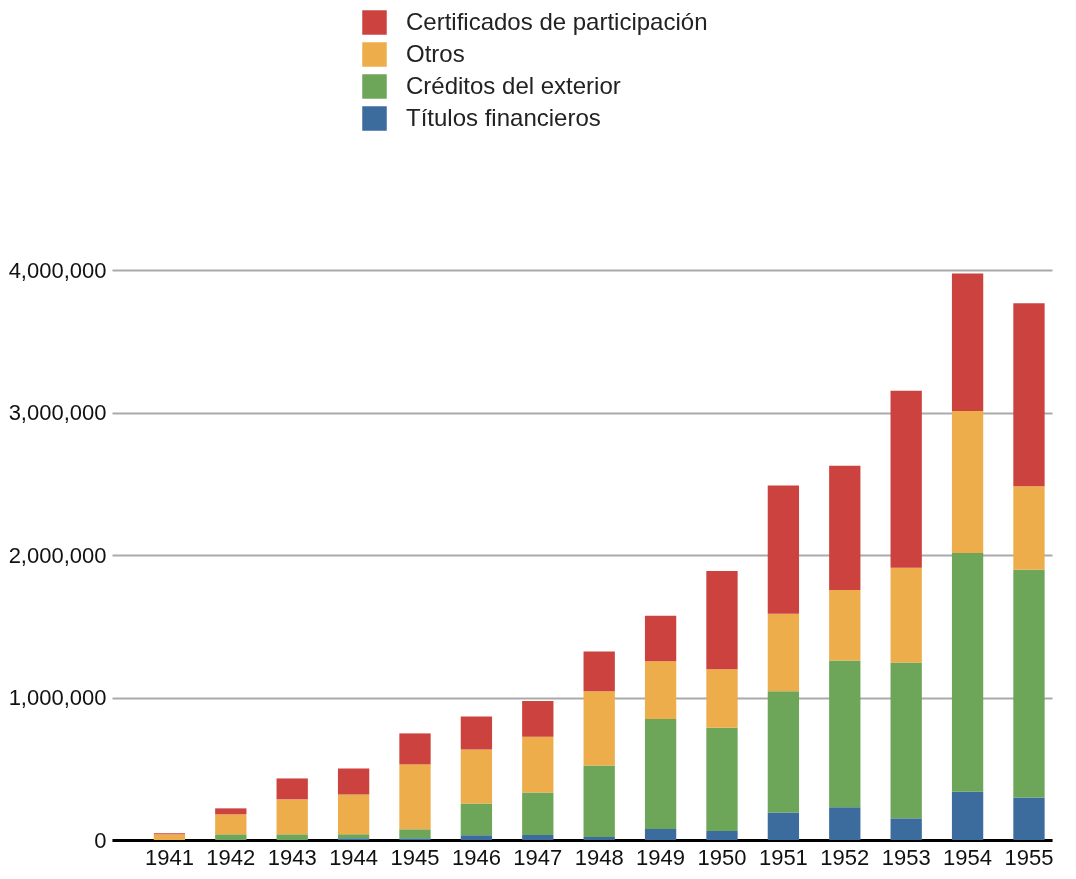 This screenshot has height=879, width=1076. What do you see at coordinates (169, 857) in the screenshot?
I see `x-tick-label: 1941` at bounding box center [169, 857].